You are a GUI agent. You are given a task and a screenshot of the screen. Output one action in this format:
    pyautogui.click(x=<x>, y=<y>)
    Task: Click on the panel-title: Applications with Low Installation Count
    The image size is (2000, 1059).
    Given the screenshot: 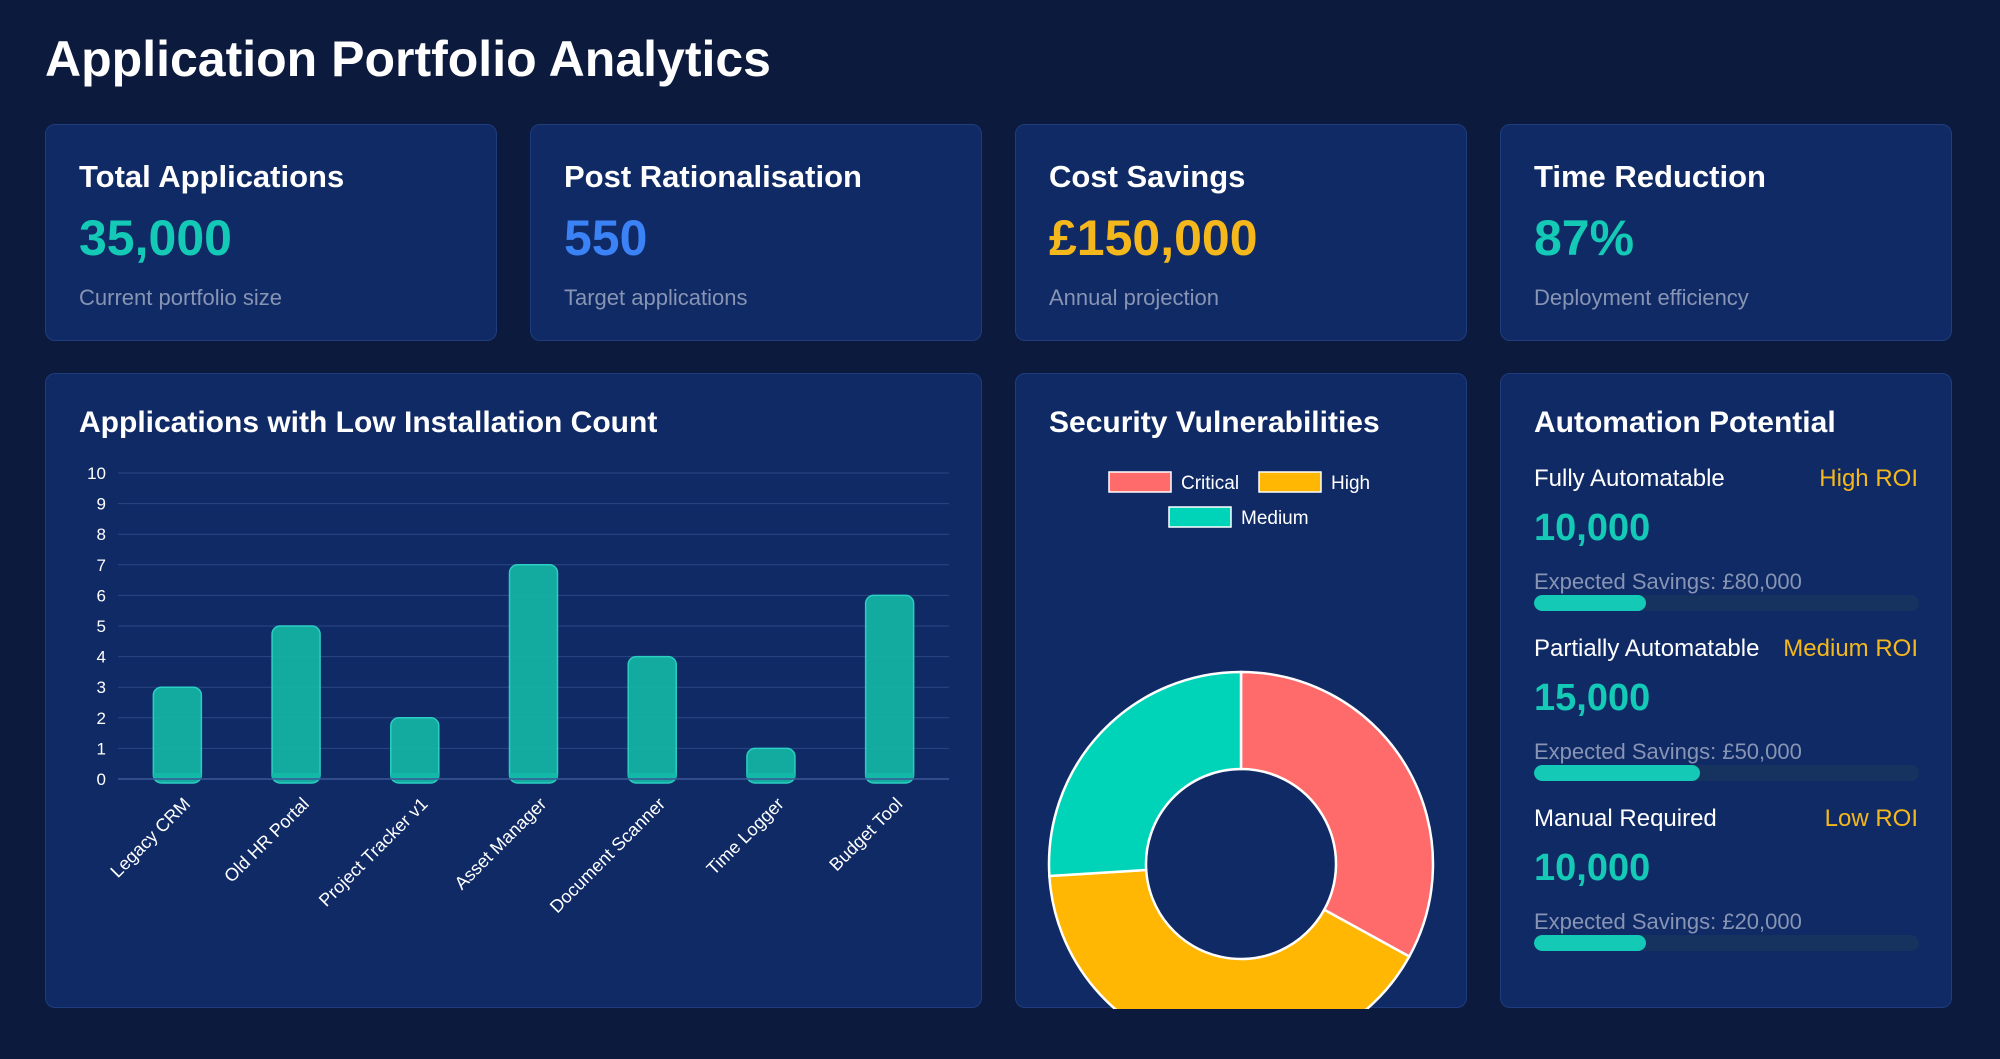 What is the action you would take?
    pyautogui.click(x=368, y=422)
    